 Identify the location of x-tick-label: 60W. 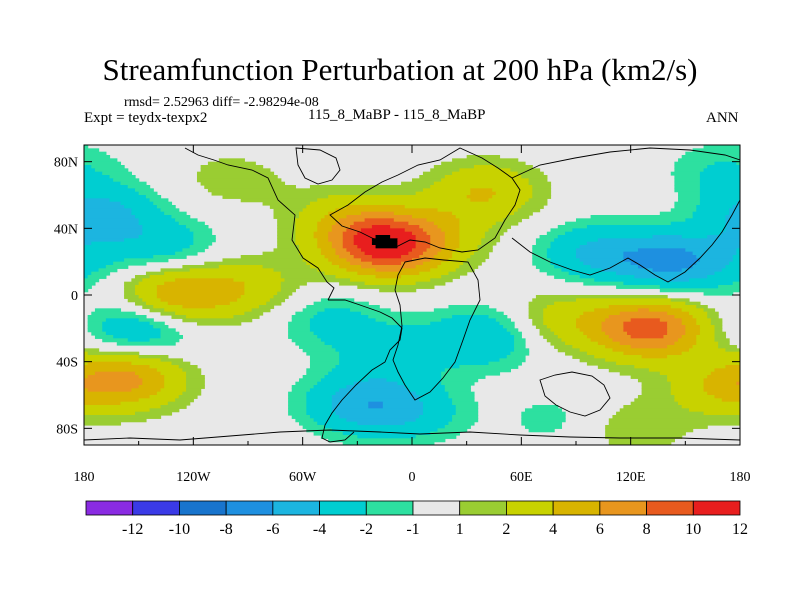
(303, 477).